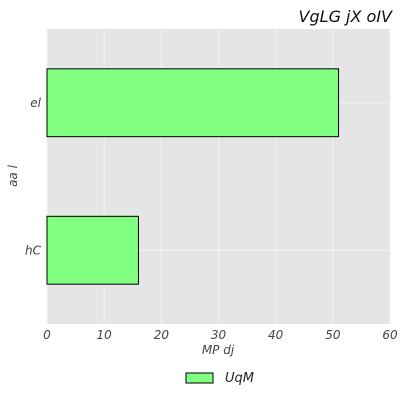  What do you see at coordinates (219, 378) in the screenshot?
I see `legend: UqM` at bounding box center [219, 378].